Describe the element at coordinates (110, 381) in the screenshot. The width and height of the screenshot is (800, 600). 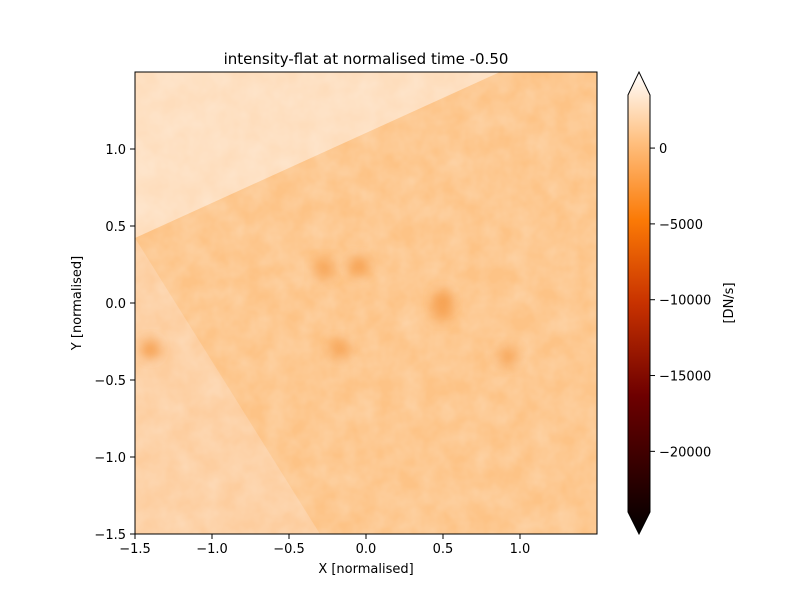
I see `y-tick-label: −0.5` at that location.